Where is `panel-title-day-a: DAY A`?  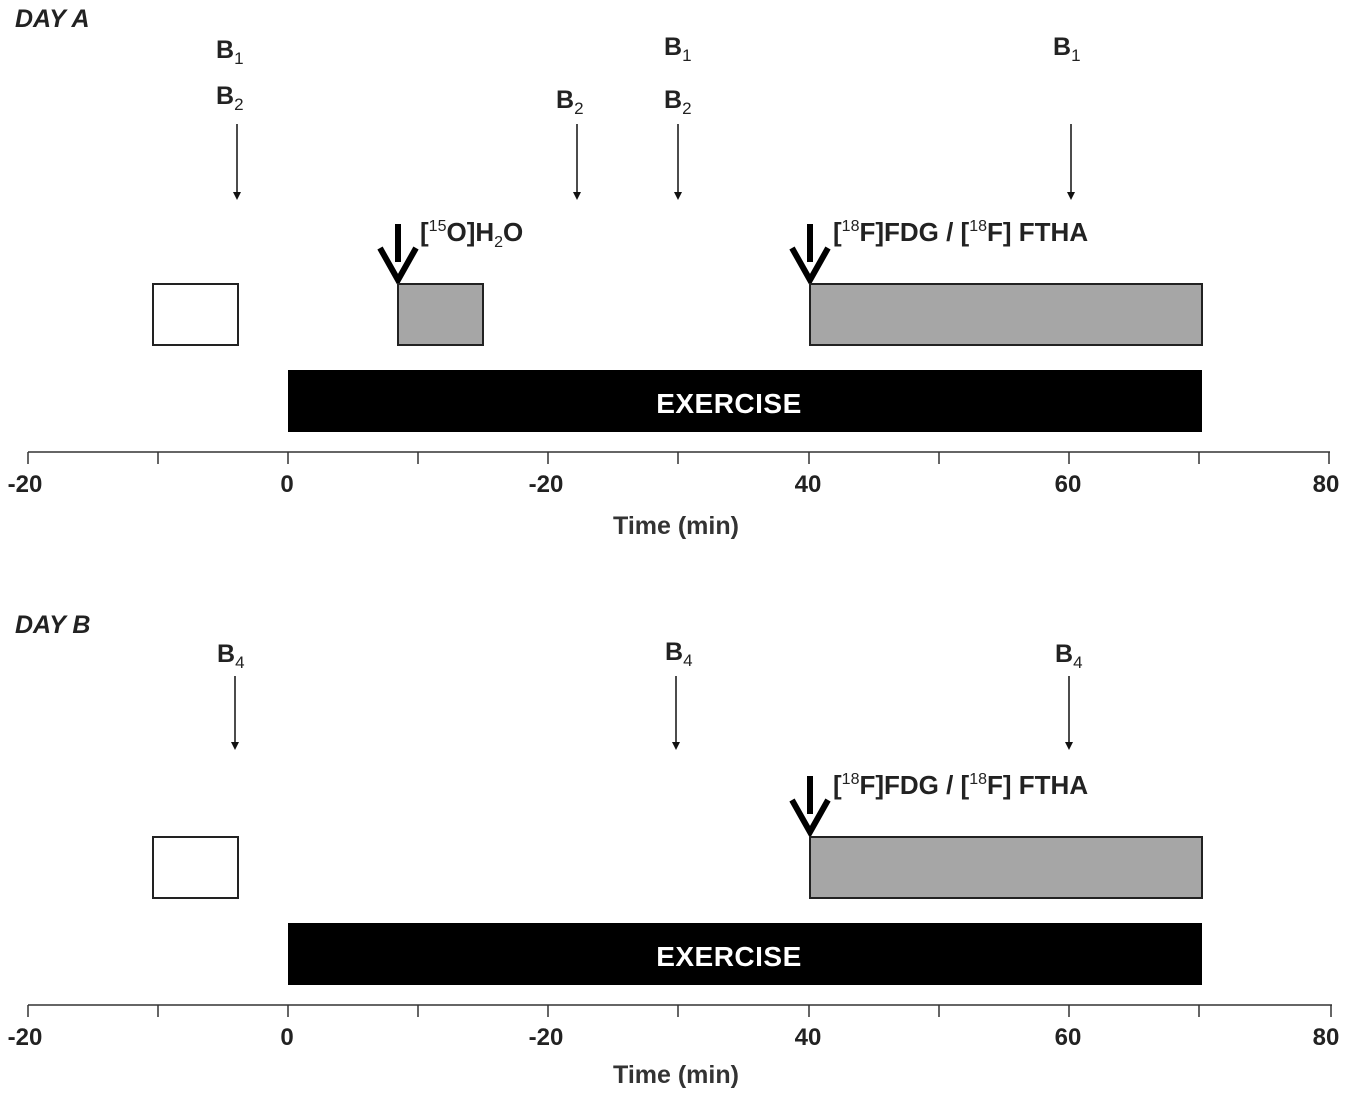 panel-title-day-a: DAY A is located at coordinates (52, 19).